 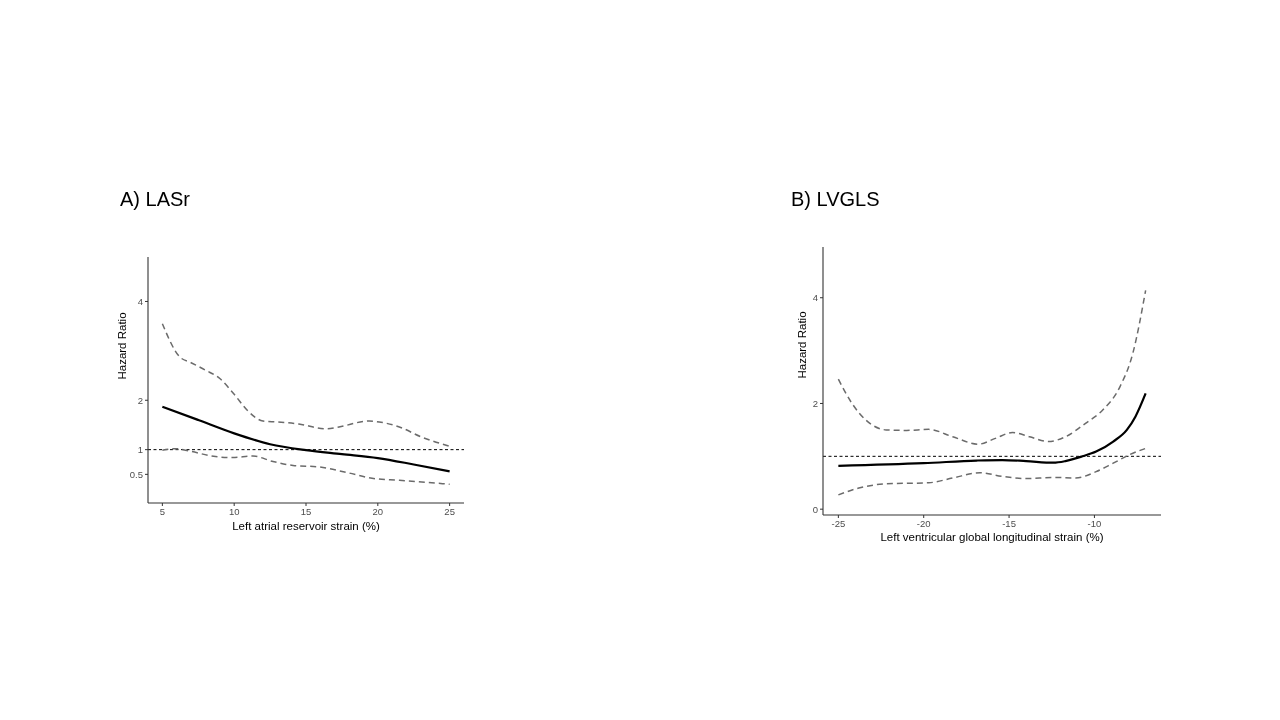 I want to click on x-tick-label: 10, so click(x=234, y=511).